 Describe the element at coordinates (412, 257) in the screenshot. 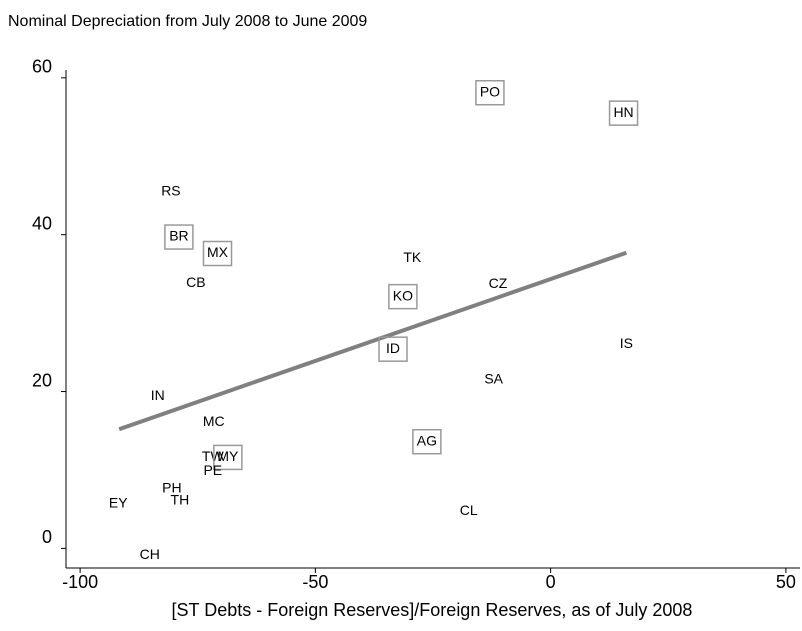

I see `point-label: TK` at that location.